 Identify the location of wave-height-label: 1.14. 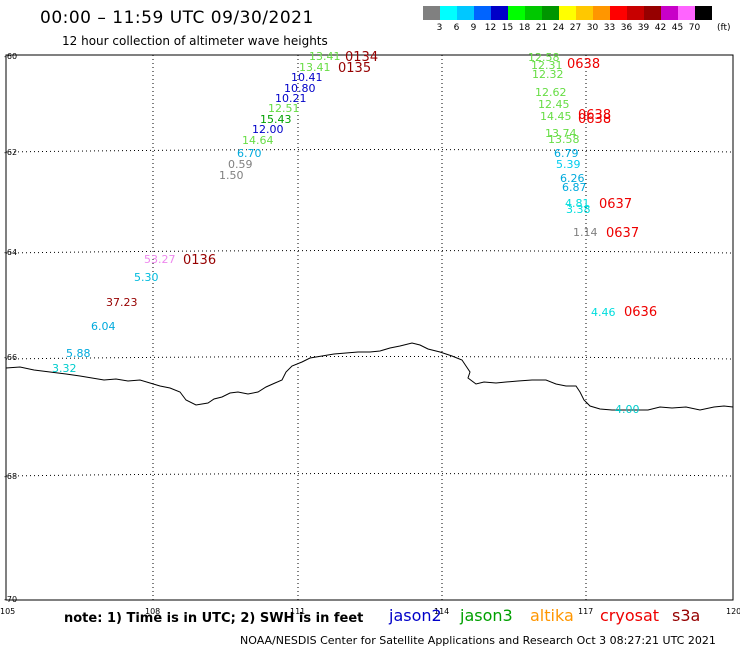
(585, 232).